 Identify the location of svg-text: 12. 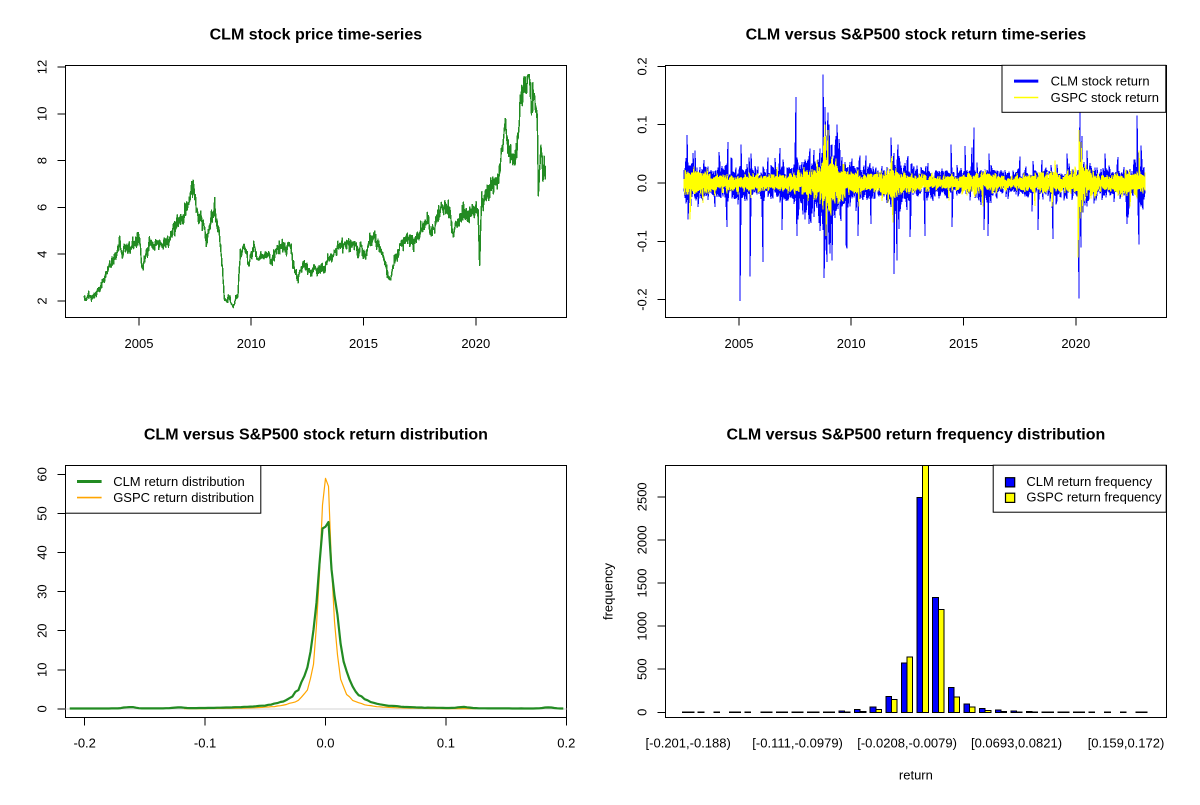
(42, 67).